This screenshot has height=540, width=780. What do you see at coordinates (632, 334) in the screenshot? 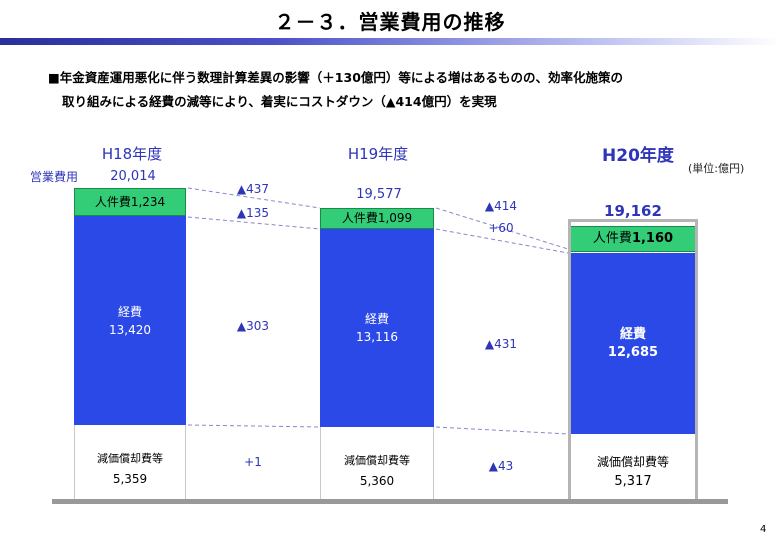
I see `keihi-label-h20: 経費` at bounding box center [632, 334].